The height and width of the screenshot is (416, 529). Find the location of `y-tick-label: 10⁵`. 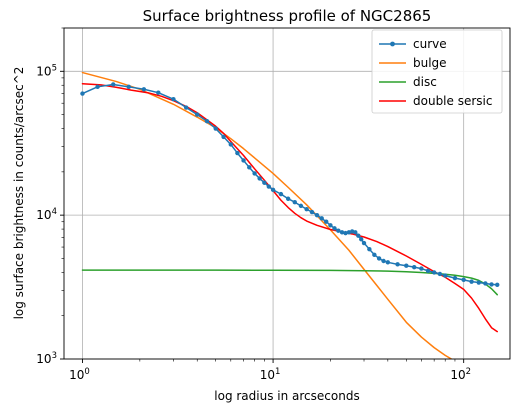

y-tick-label: 10⁵ is located at coordinates (46, 70).